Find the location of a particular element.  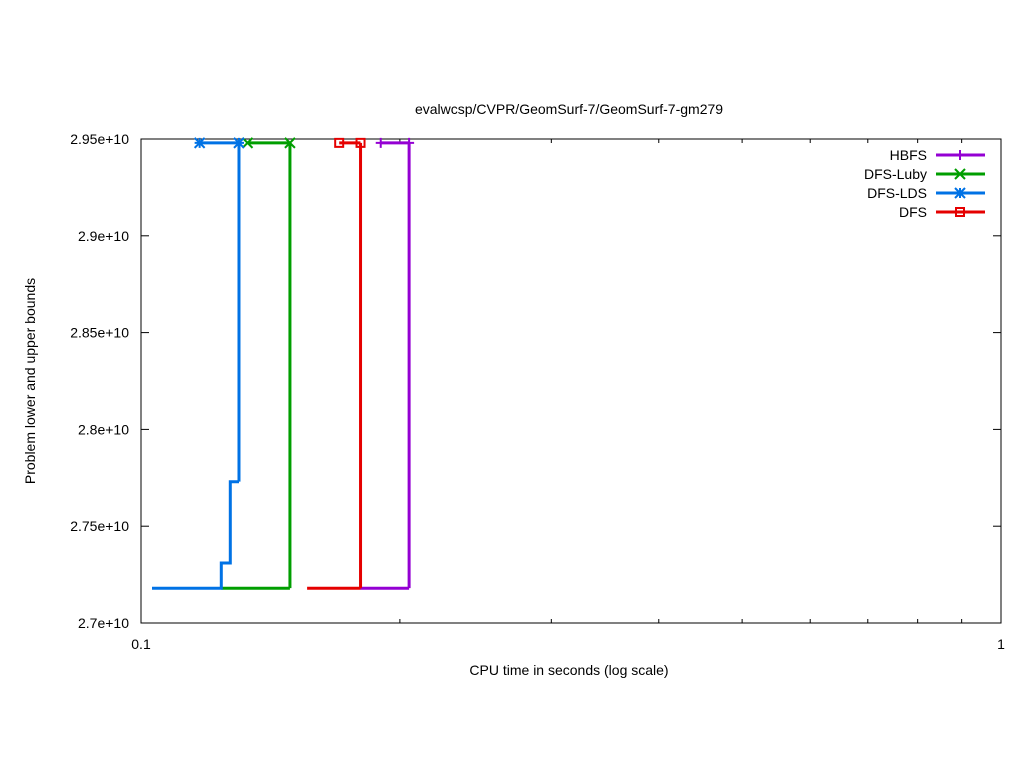

legend-label: DFS-LDS is located at coordinates (897, 193).